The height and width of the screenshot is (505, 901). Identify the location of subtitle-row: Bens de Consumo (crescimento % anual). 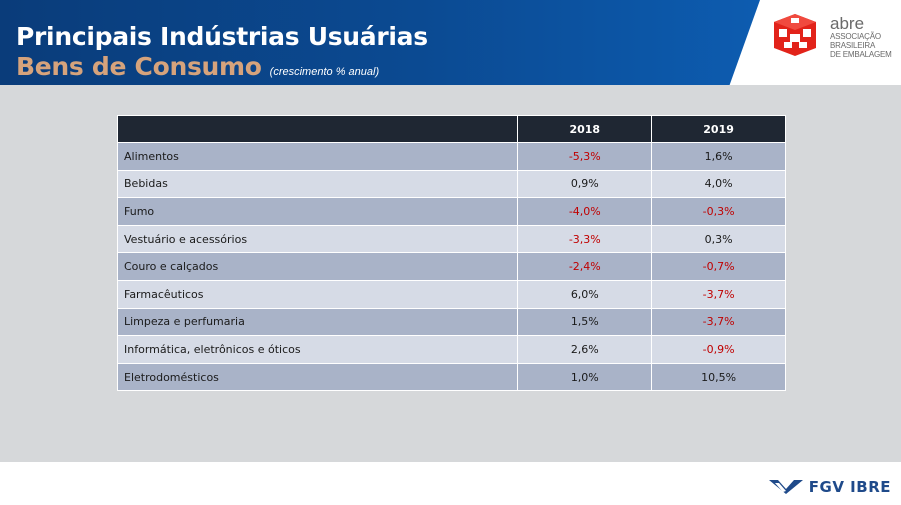
(197, 66).